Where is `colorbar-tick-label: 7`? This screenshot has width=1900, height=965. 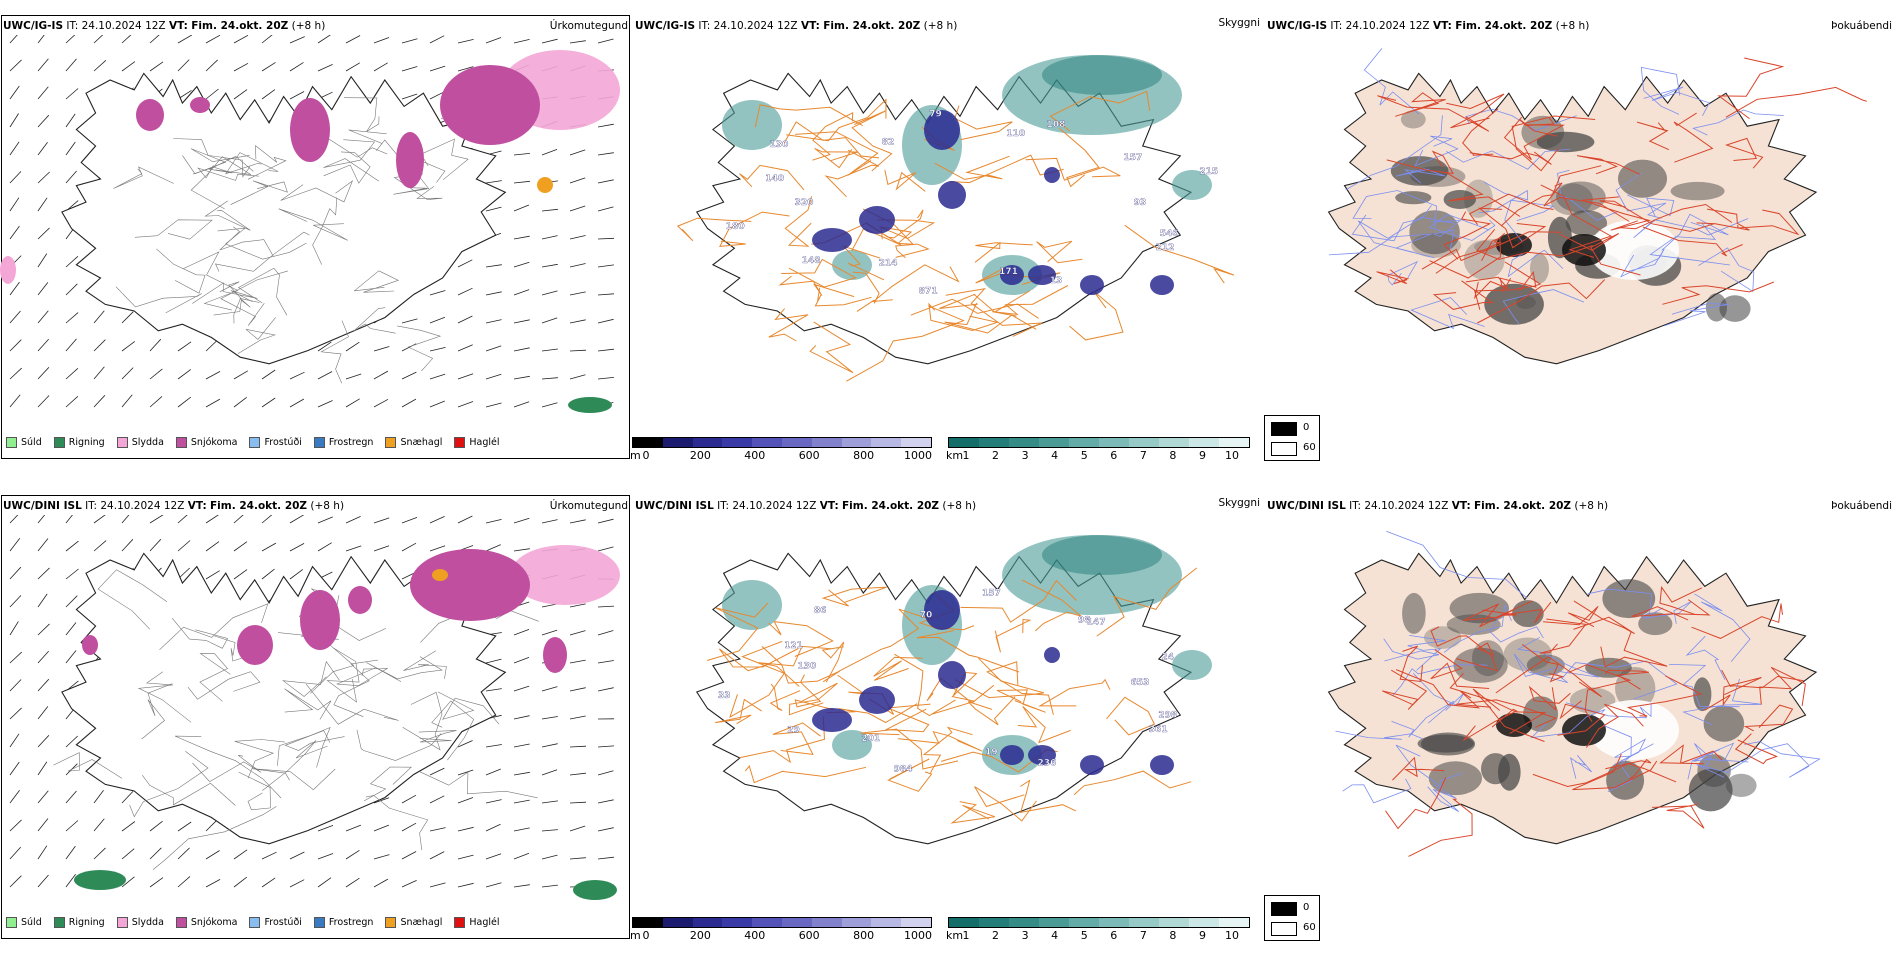
colorbar-tick-label: 7 is located at coordinates (1143, 935).